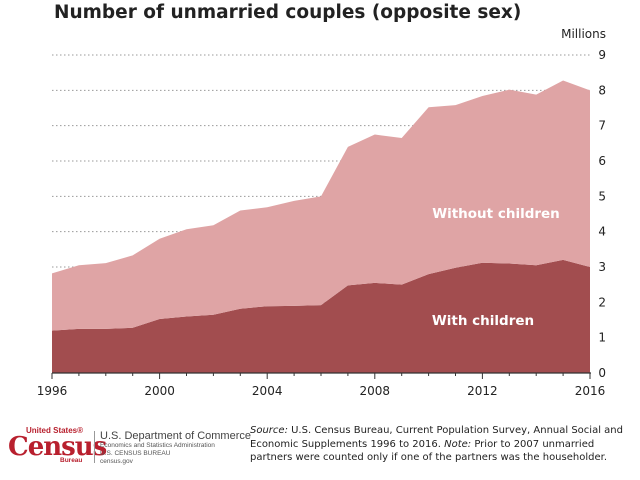 This screenshot has height=480, width=640. What do you see at coordinates (496, 214) in the screenshot?
I see `series-label-without-children: Without children` at bounding box center [496, 214].